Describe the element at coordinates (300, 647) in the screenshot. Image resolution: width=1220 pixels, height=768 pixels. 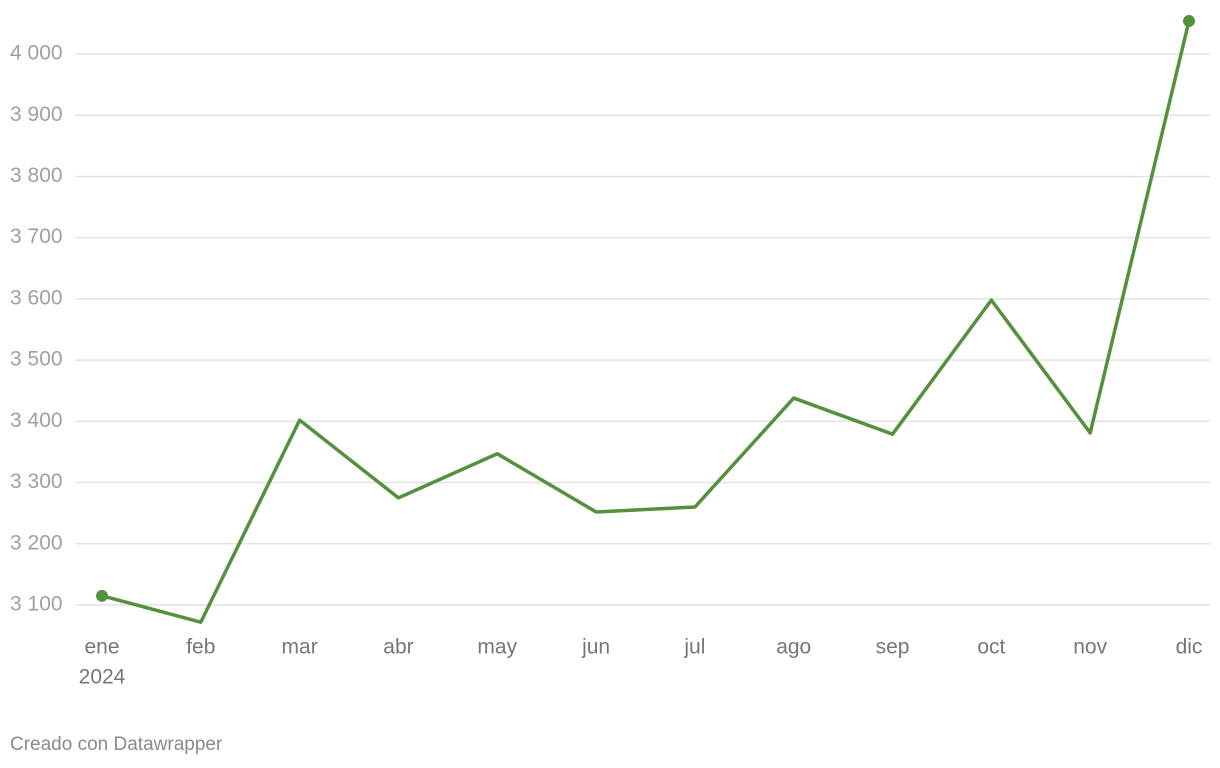
I see `x-tick-label: mar` at that location.